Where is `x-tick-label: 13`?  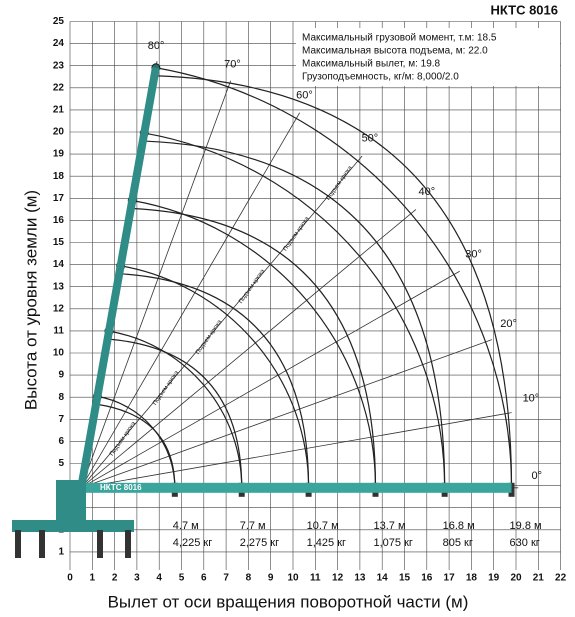
x-tick-label: 13 is located at coordinates (360, 578).